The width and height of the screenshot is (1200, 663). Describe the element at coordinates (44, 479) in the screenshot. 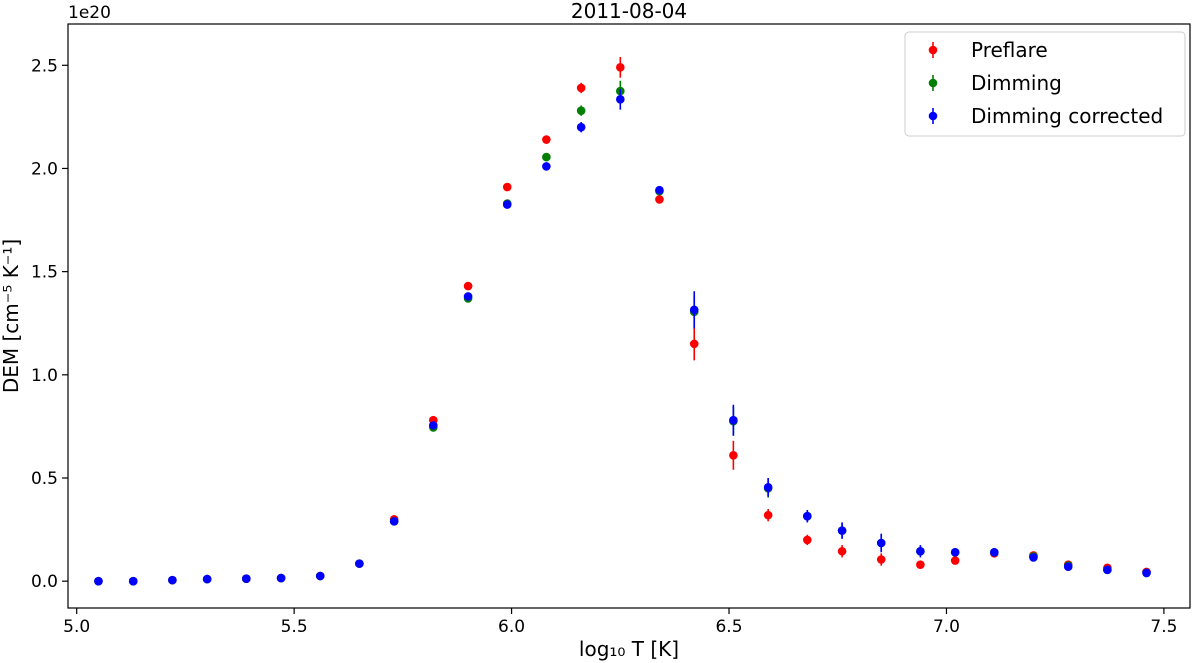

I see `y-tick-label: 0.5` at that location.